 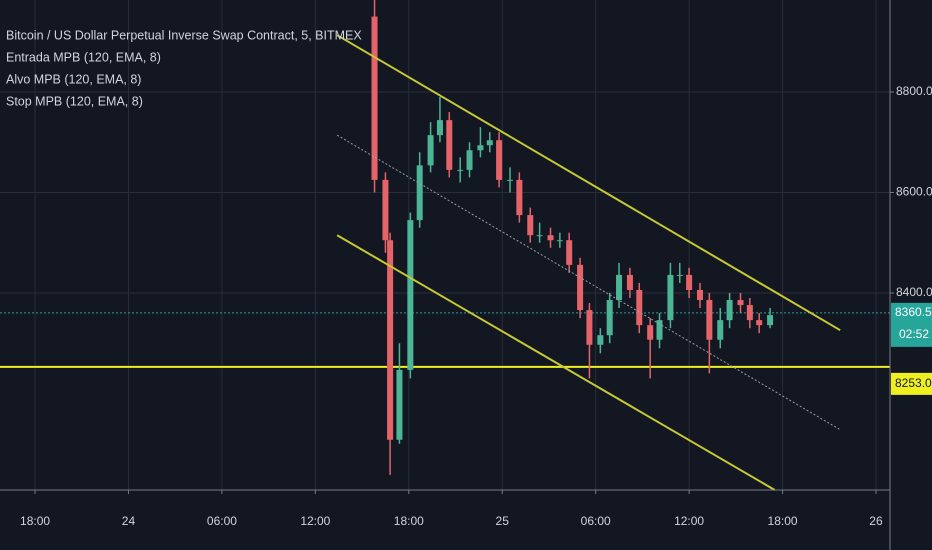 What do you see at coordinates (914, 334) in the screenshot?
I see `countdown-label: 02:52` at bounding box center [914, 334].